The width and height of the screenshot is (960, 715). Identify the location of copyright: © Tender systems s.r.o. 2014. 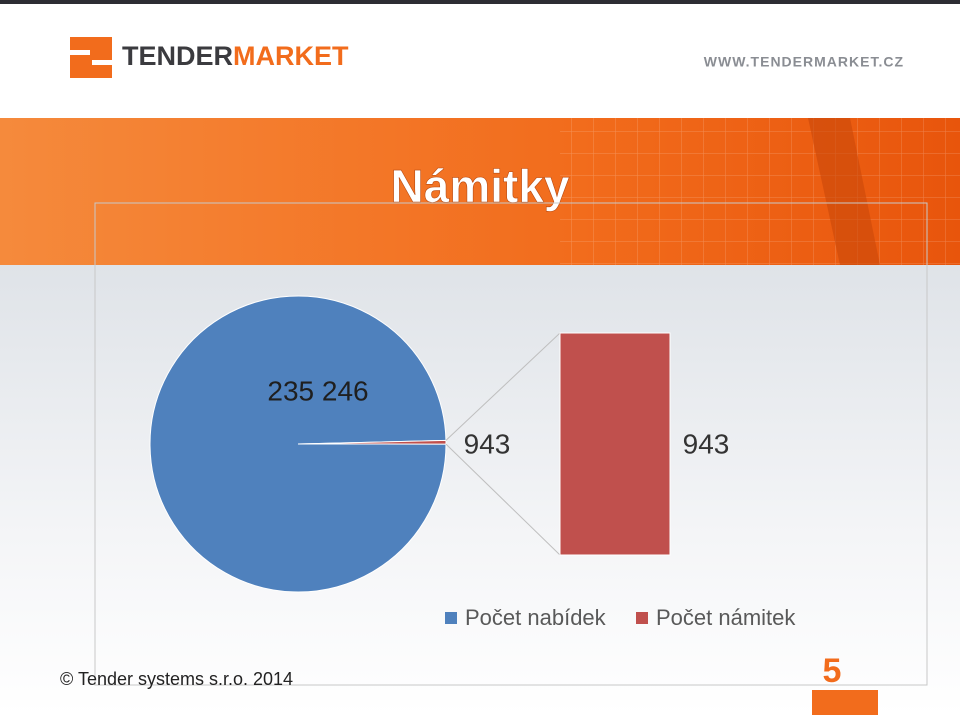
(176, 679).